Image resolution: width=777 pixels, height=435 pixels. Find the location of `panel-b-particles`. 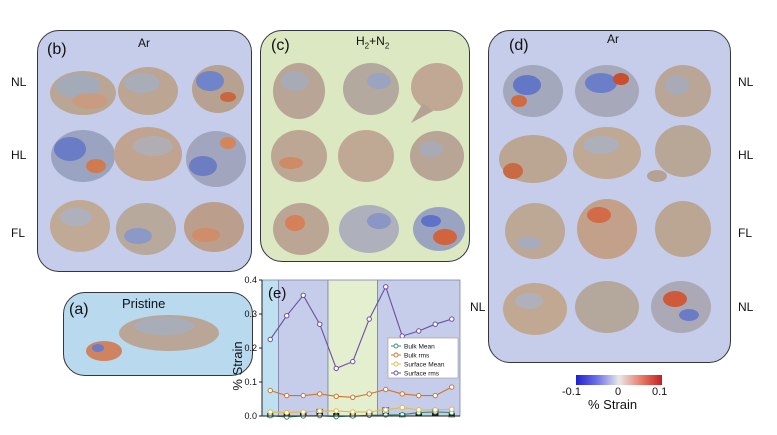

panel-b-particles is located at coordinates (148, 160).